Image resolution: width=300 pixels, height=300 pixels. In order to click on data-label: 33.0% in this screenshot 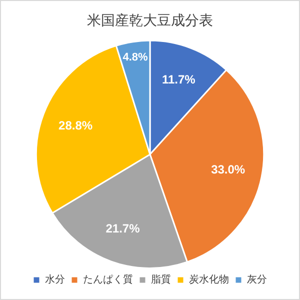, I will do `click(228, 169)`.